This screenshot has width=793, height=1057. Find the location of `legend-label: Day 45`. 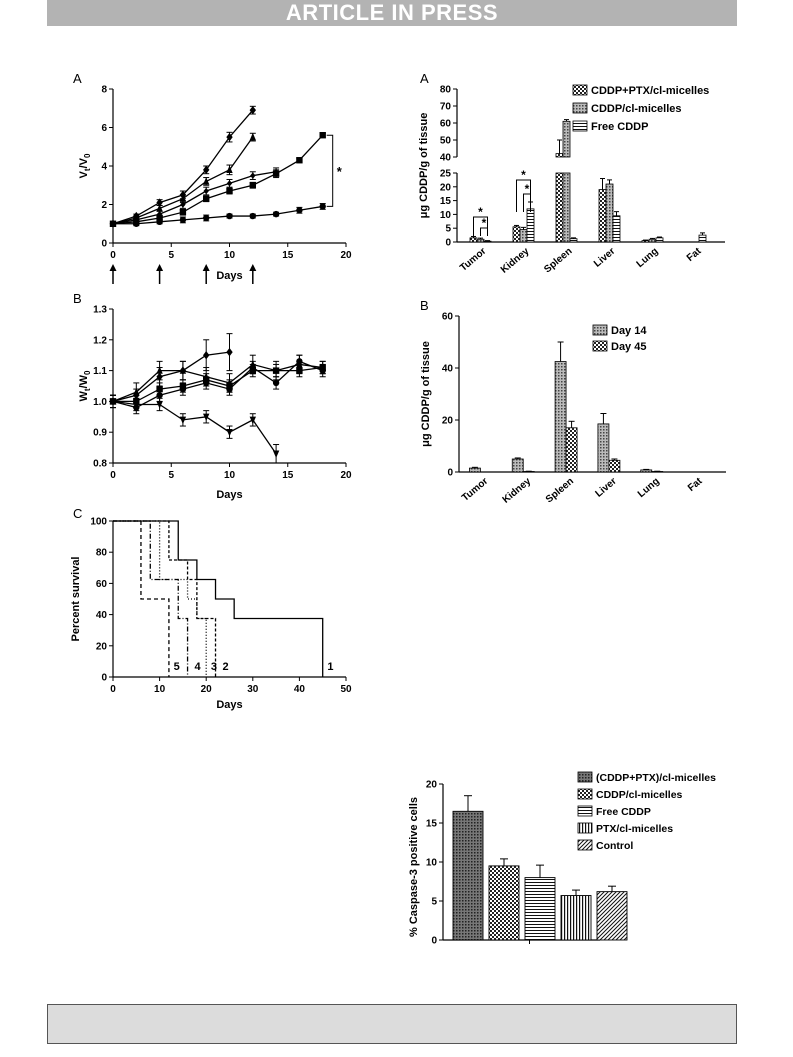

legend-label: Day 45 is located at coordinates (628, 347).